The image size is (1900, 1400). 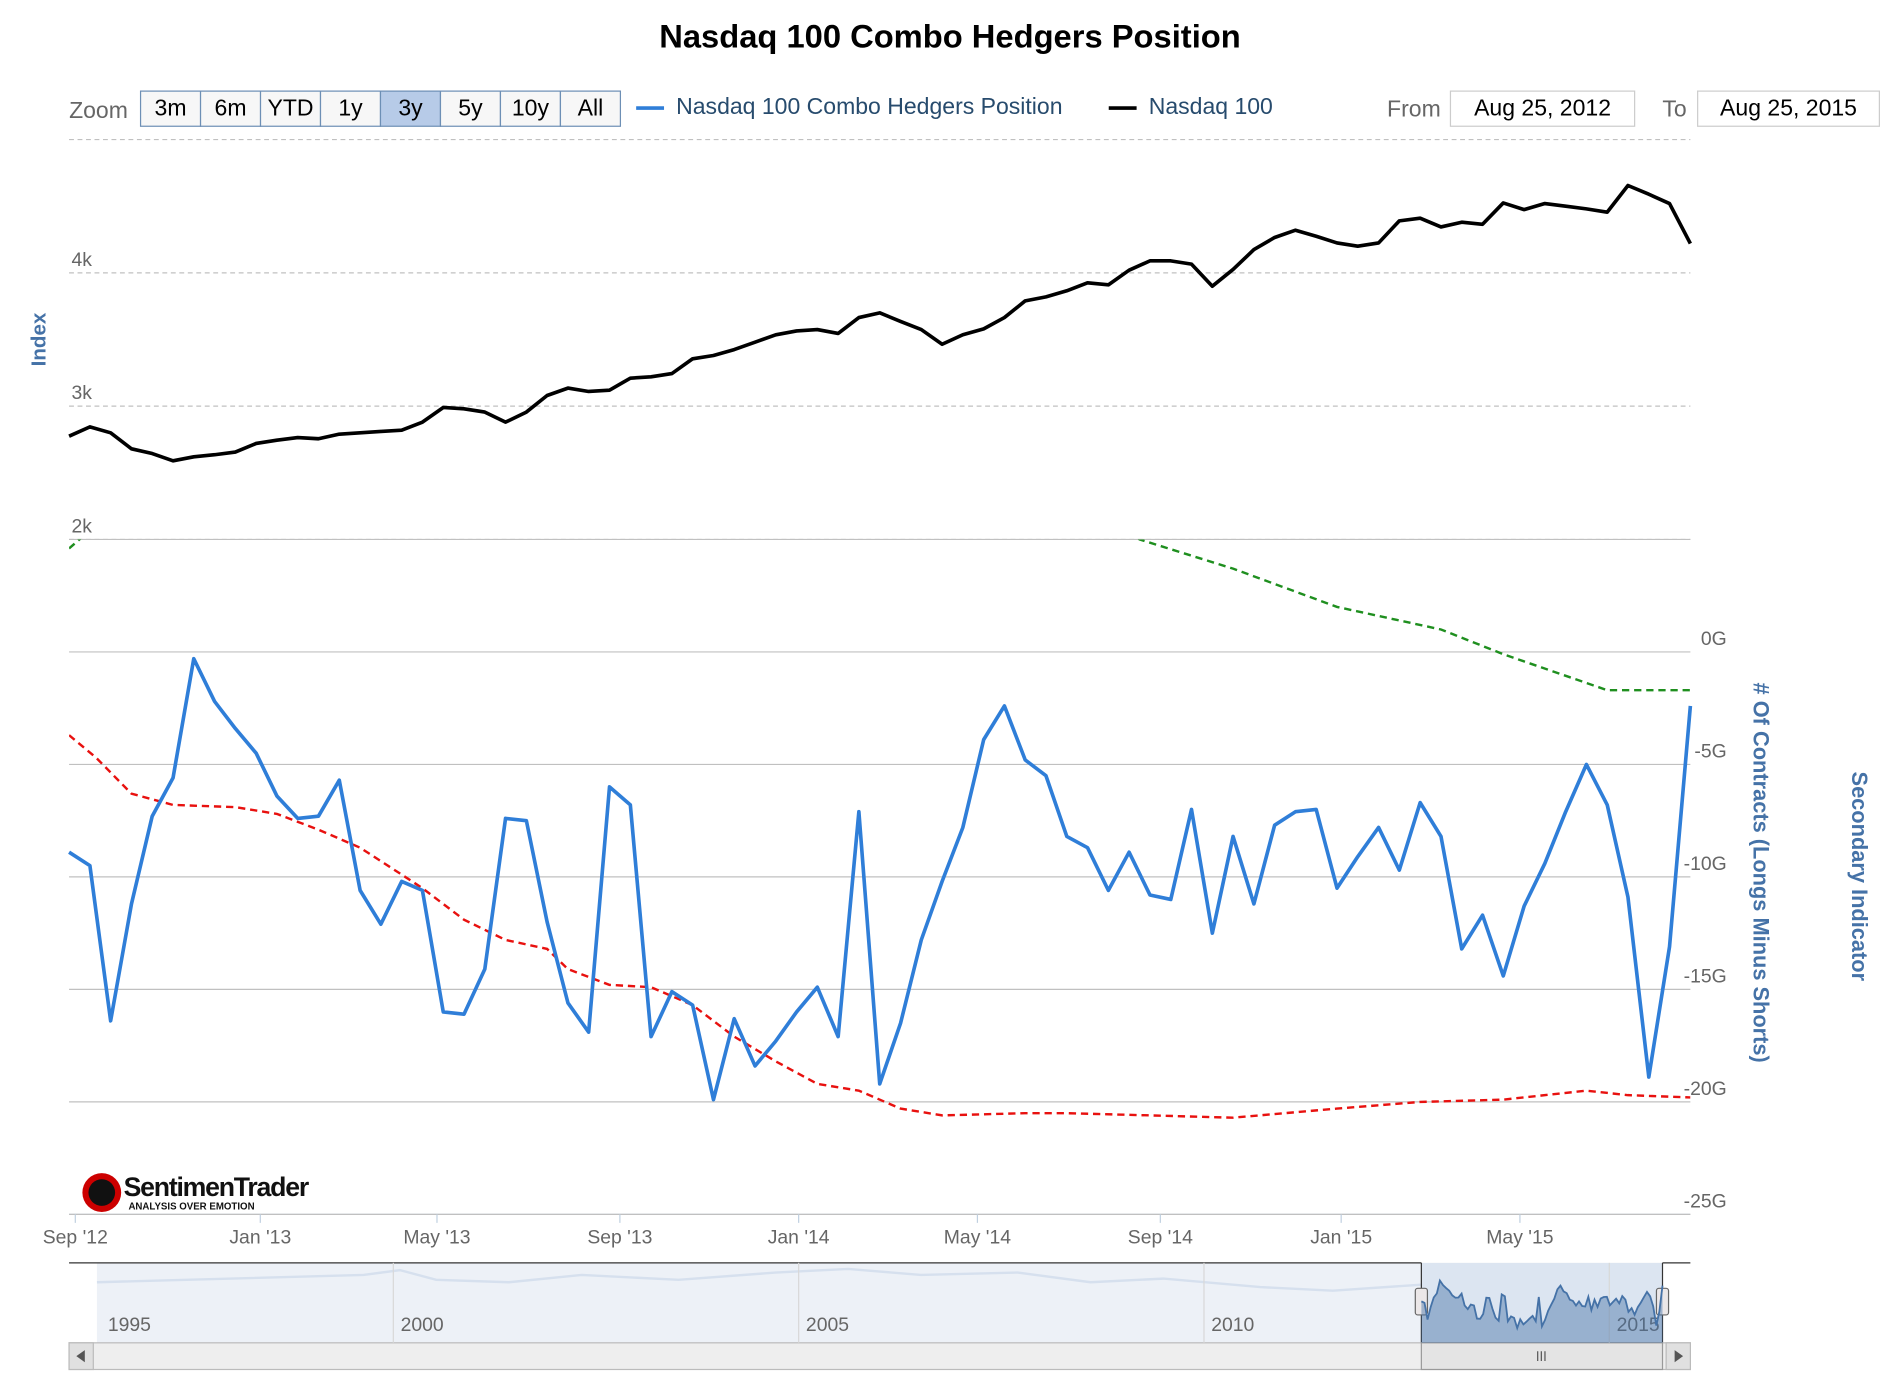 I want to click on logo-tagline: ANALYSIS OVER EMOTION, so click(x=191, y=1207).